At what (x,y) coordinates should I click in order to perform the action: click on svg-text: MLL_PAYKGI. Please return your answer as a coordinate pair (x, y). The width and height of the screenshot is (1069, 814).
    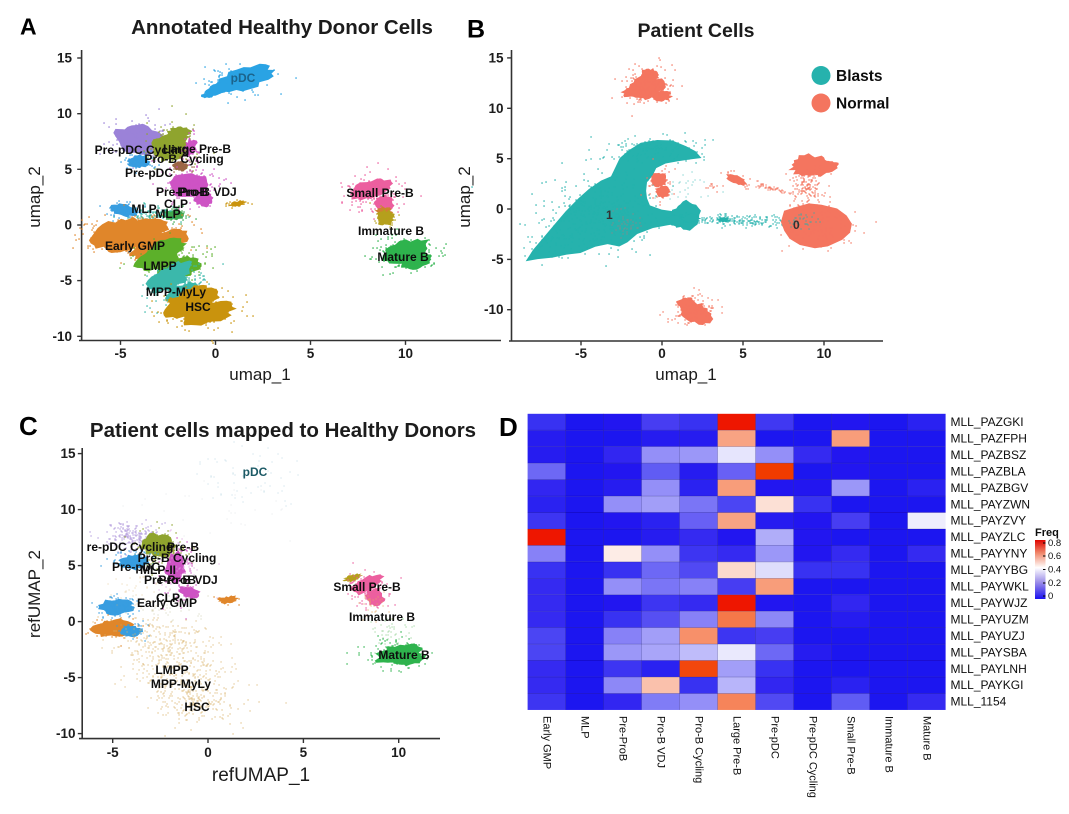
    Looking at the image, I should click on (987, 685).